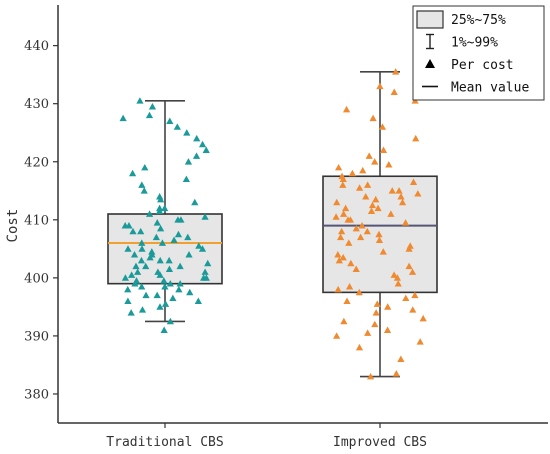 The width and height of the screenshot is (550, 454). What do you see at coordinates (478, 53) in the screenshot?
I see `legend: 25%~75% 1%~99% Per cost Mean value` at bounding box center [478, 53].